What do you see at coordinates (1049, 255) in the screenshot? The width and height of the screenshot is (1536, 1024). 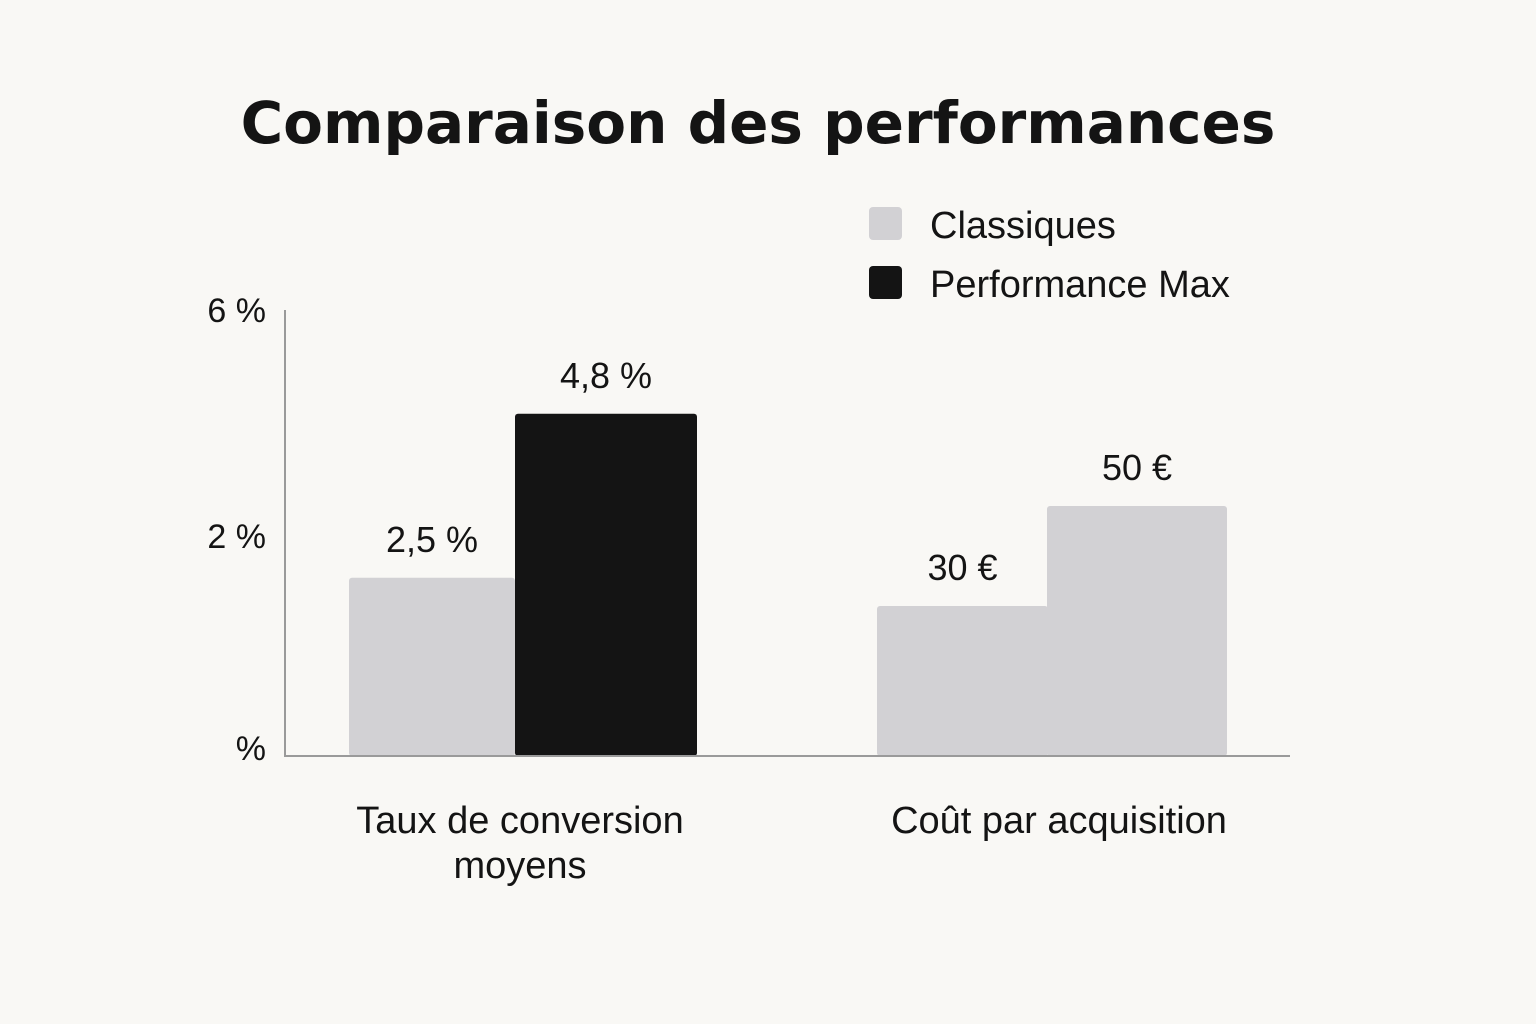 I see `legend: Classiques Performance Max` at bounding box center [1049, 255].